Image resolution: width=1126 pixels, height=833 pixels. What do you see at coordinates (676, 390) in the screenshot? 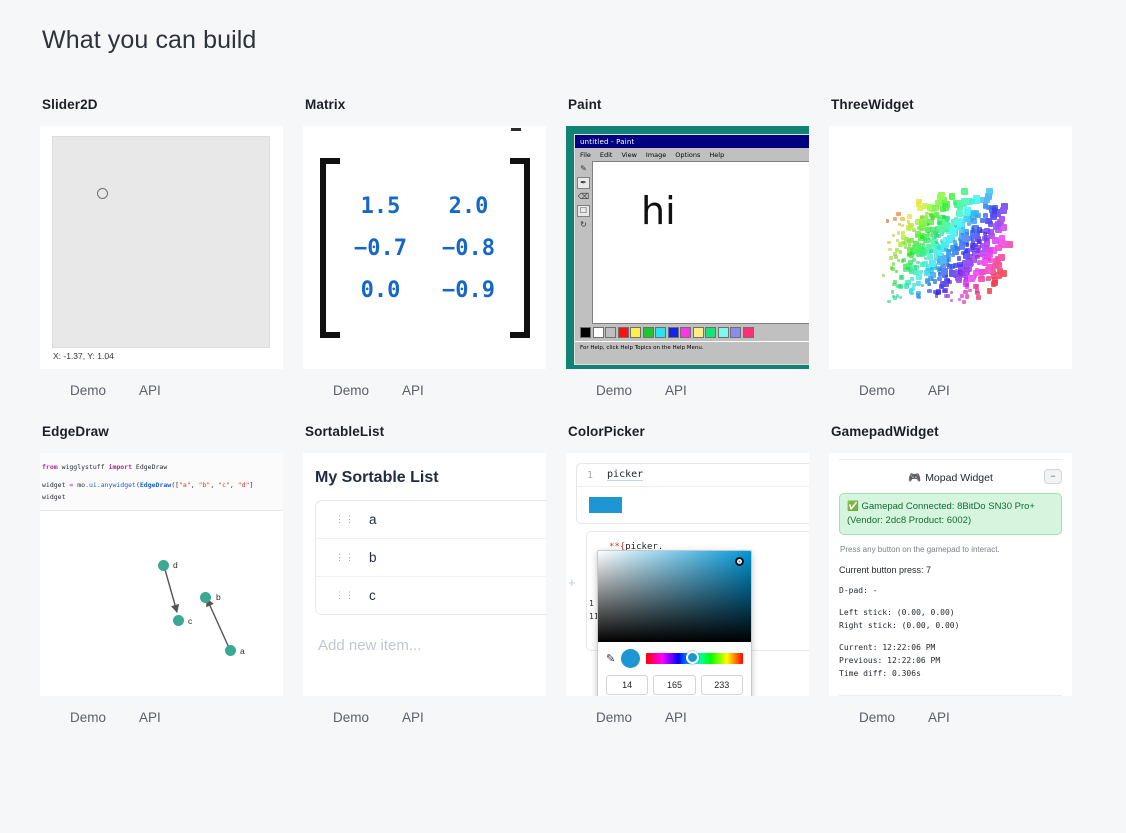
I see `api-link-paint: API` at bounding box center [676, 390].